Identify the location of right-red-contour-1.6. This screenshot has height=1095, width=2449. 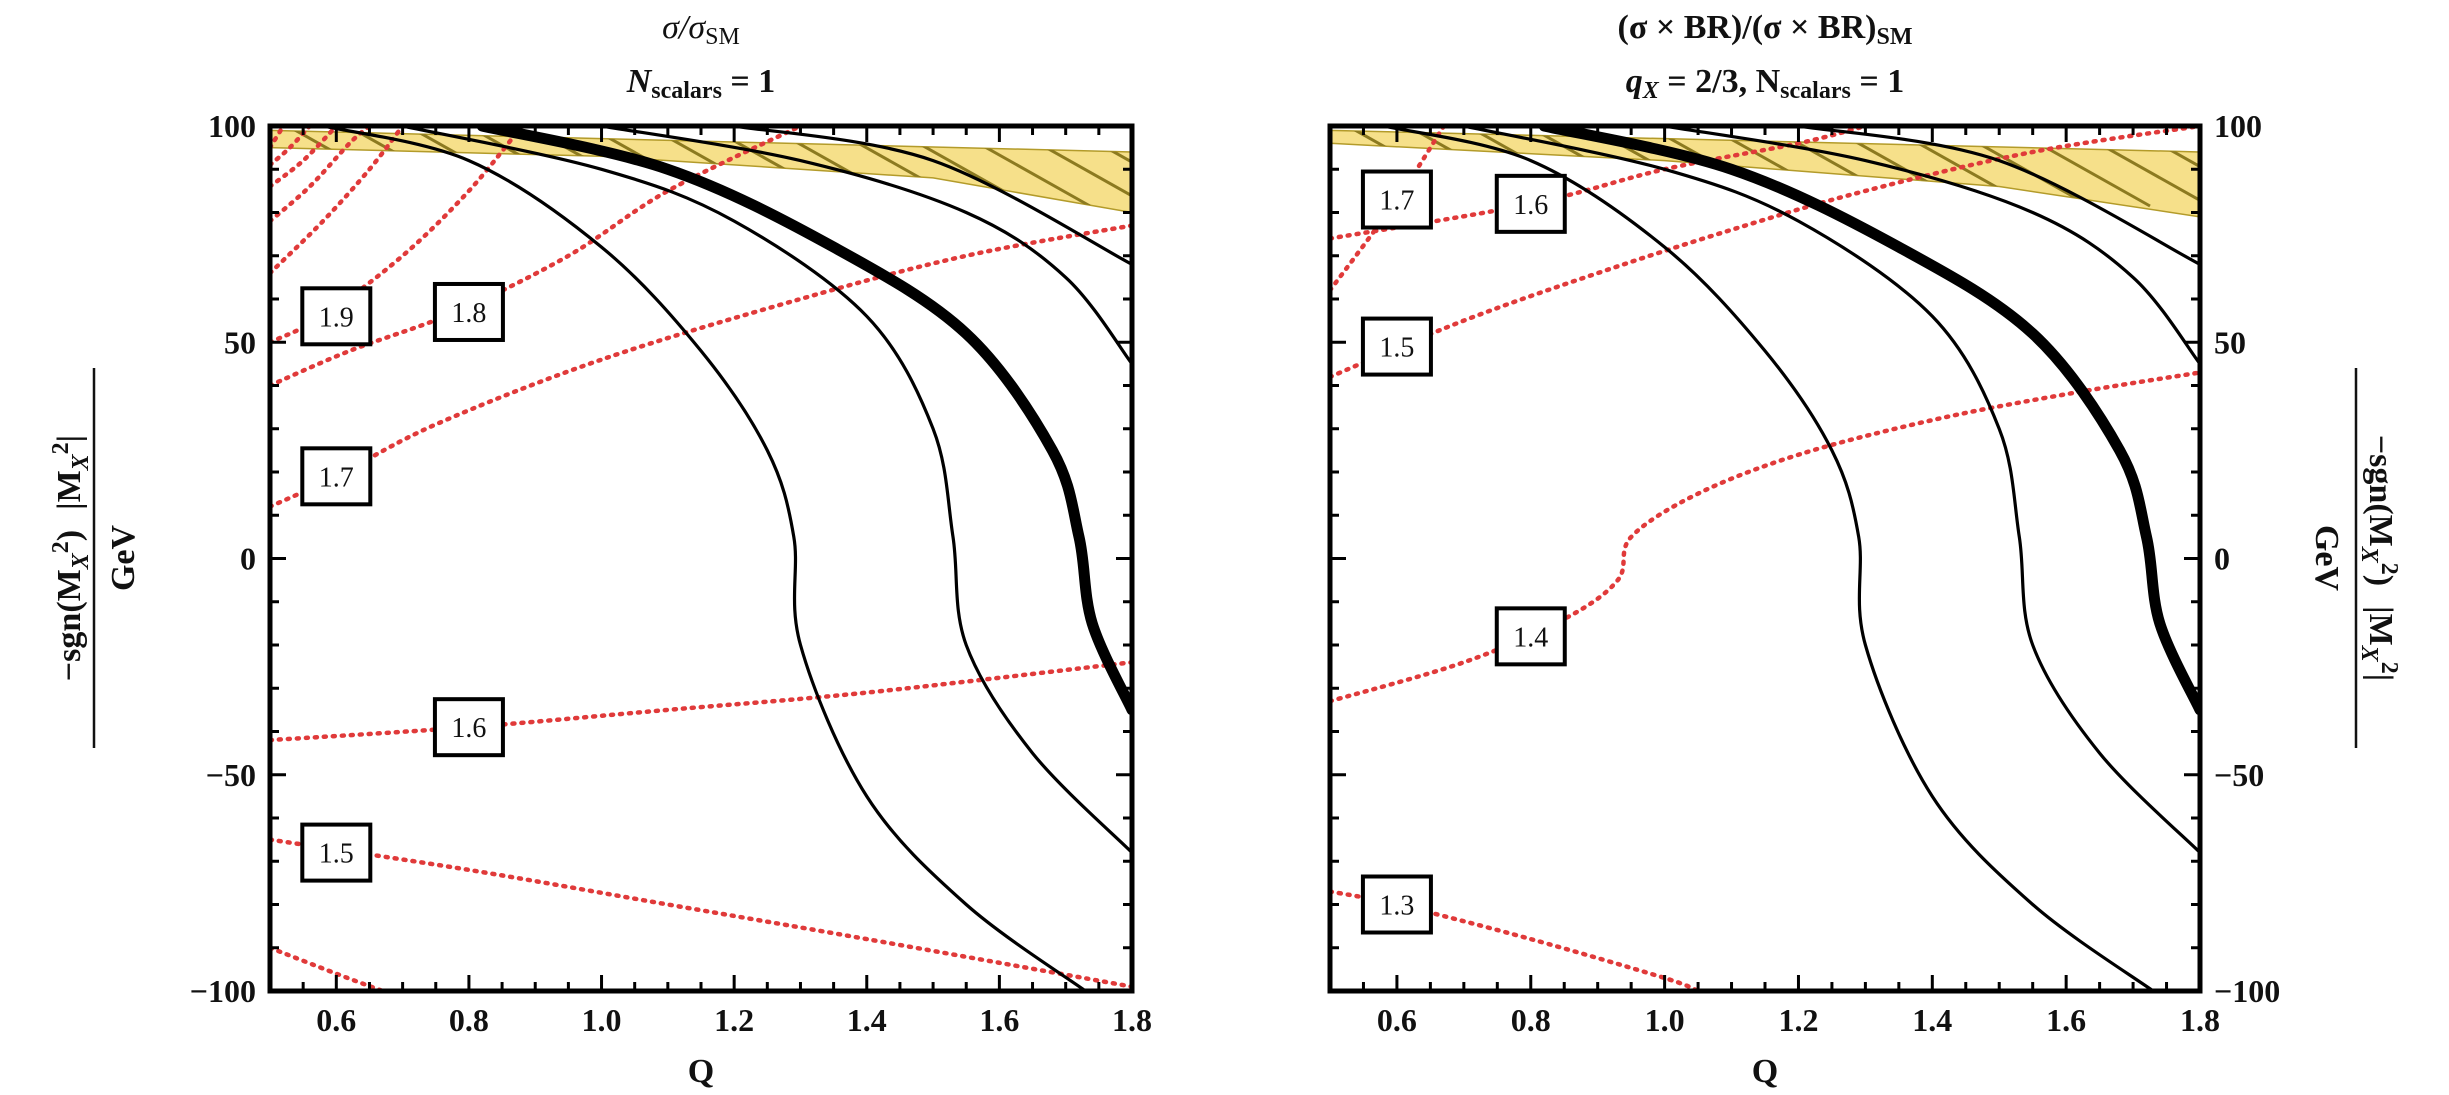
(1599, 183).